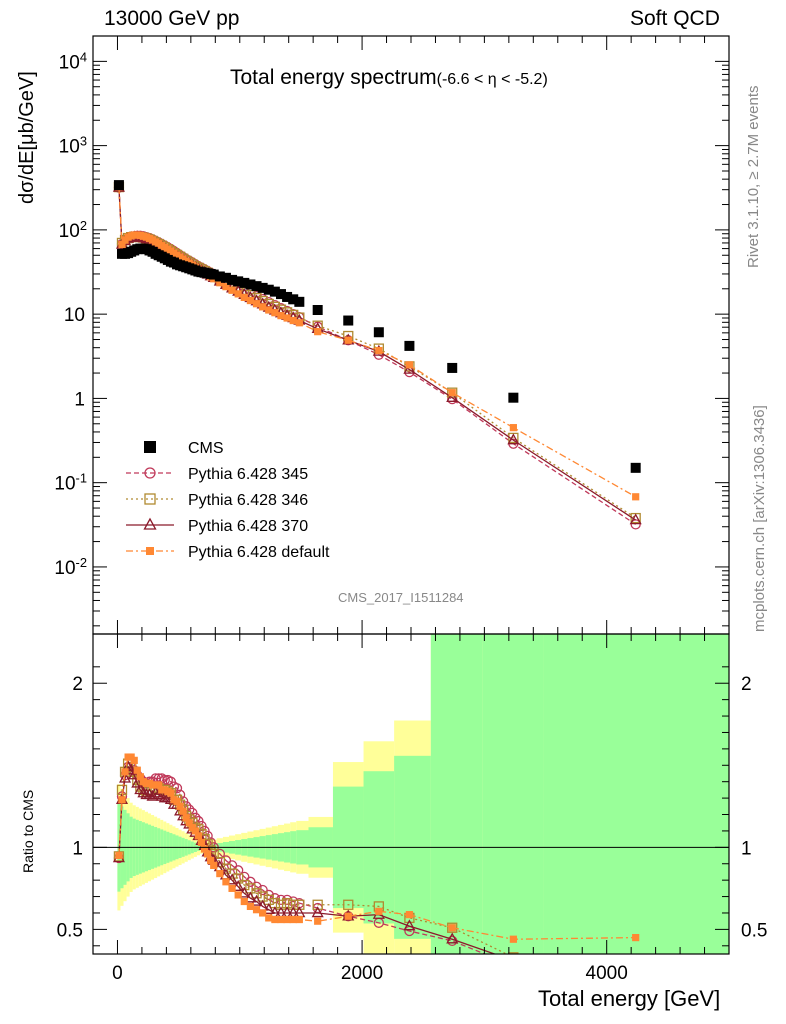 This screenshot has width=786, height=1024. What do you see at coordinates (70, 482) in the screenshot?
I see `y-tick-label: 10⁻¹` at bounding box center [70, 482].